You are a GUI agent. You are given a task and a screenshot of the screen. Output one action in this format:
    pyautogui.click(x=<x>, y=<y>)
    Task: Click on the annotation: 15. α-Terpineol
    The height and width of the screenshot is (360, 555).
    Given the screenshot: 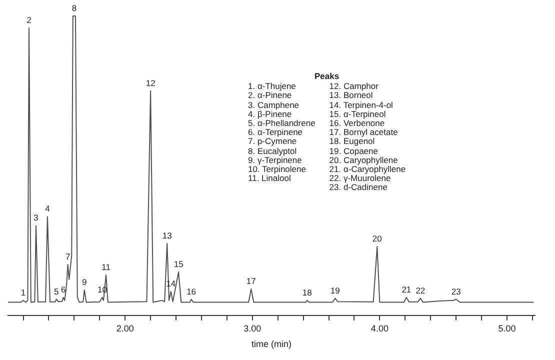 What is the action you would take?
    pyautogui.click(x=357, y=114)
    